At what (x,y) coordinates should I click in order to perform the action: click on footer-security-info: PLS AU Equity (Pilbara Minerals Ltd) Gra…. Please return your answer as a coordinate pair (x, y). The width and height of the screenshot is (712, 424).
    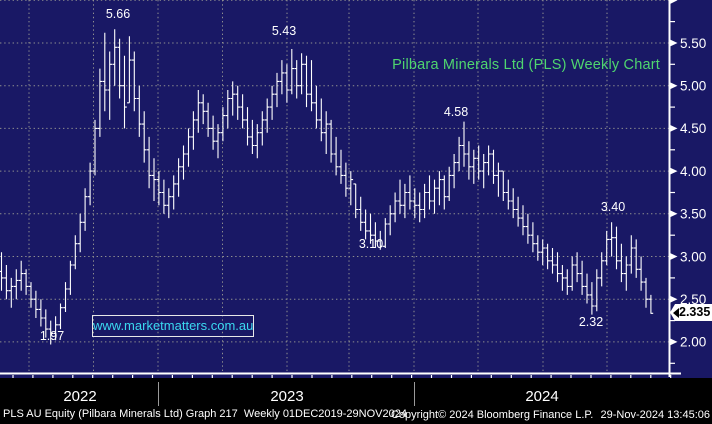
    Looking at the image, I should click on (205, 414).